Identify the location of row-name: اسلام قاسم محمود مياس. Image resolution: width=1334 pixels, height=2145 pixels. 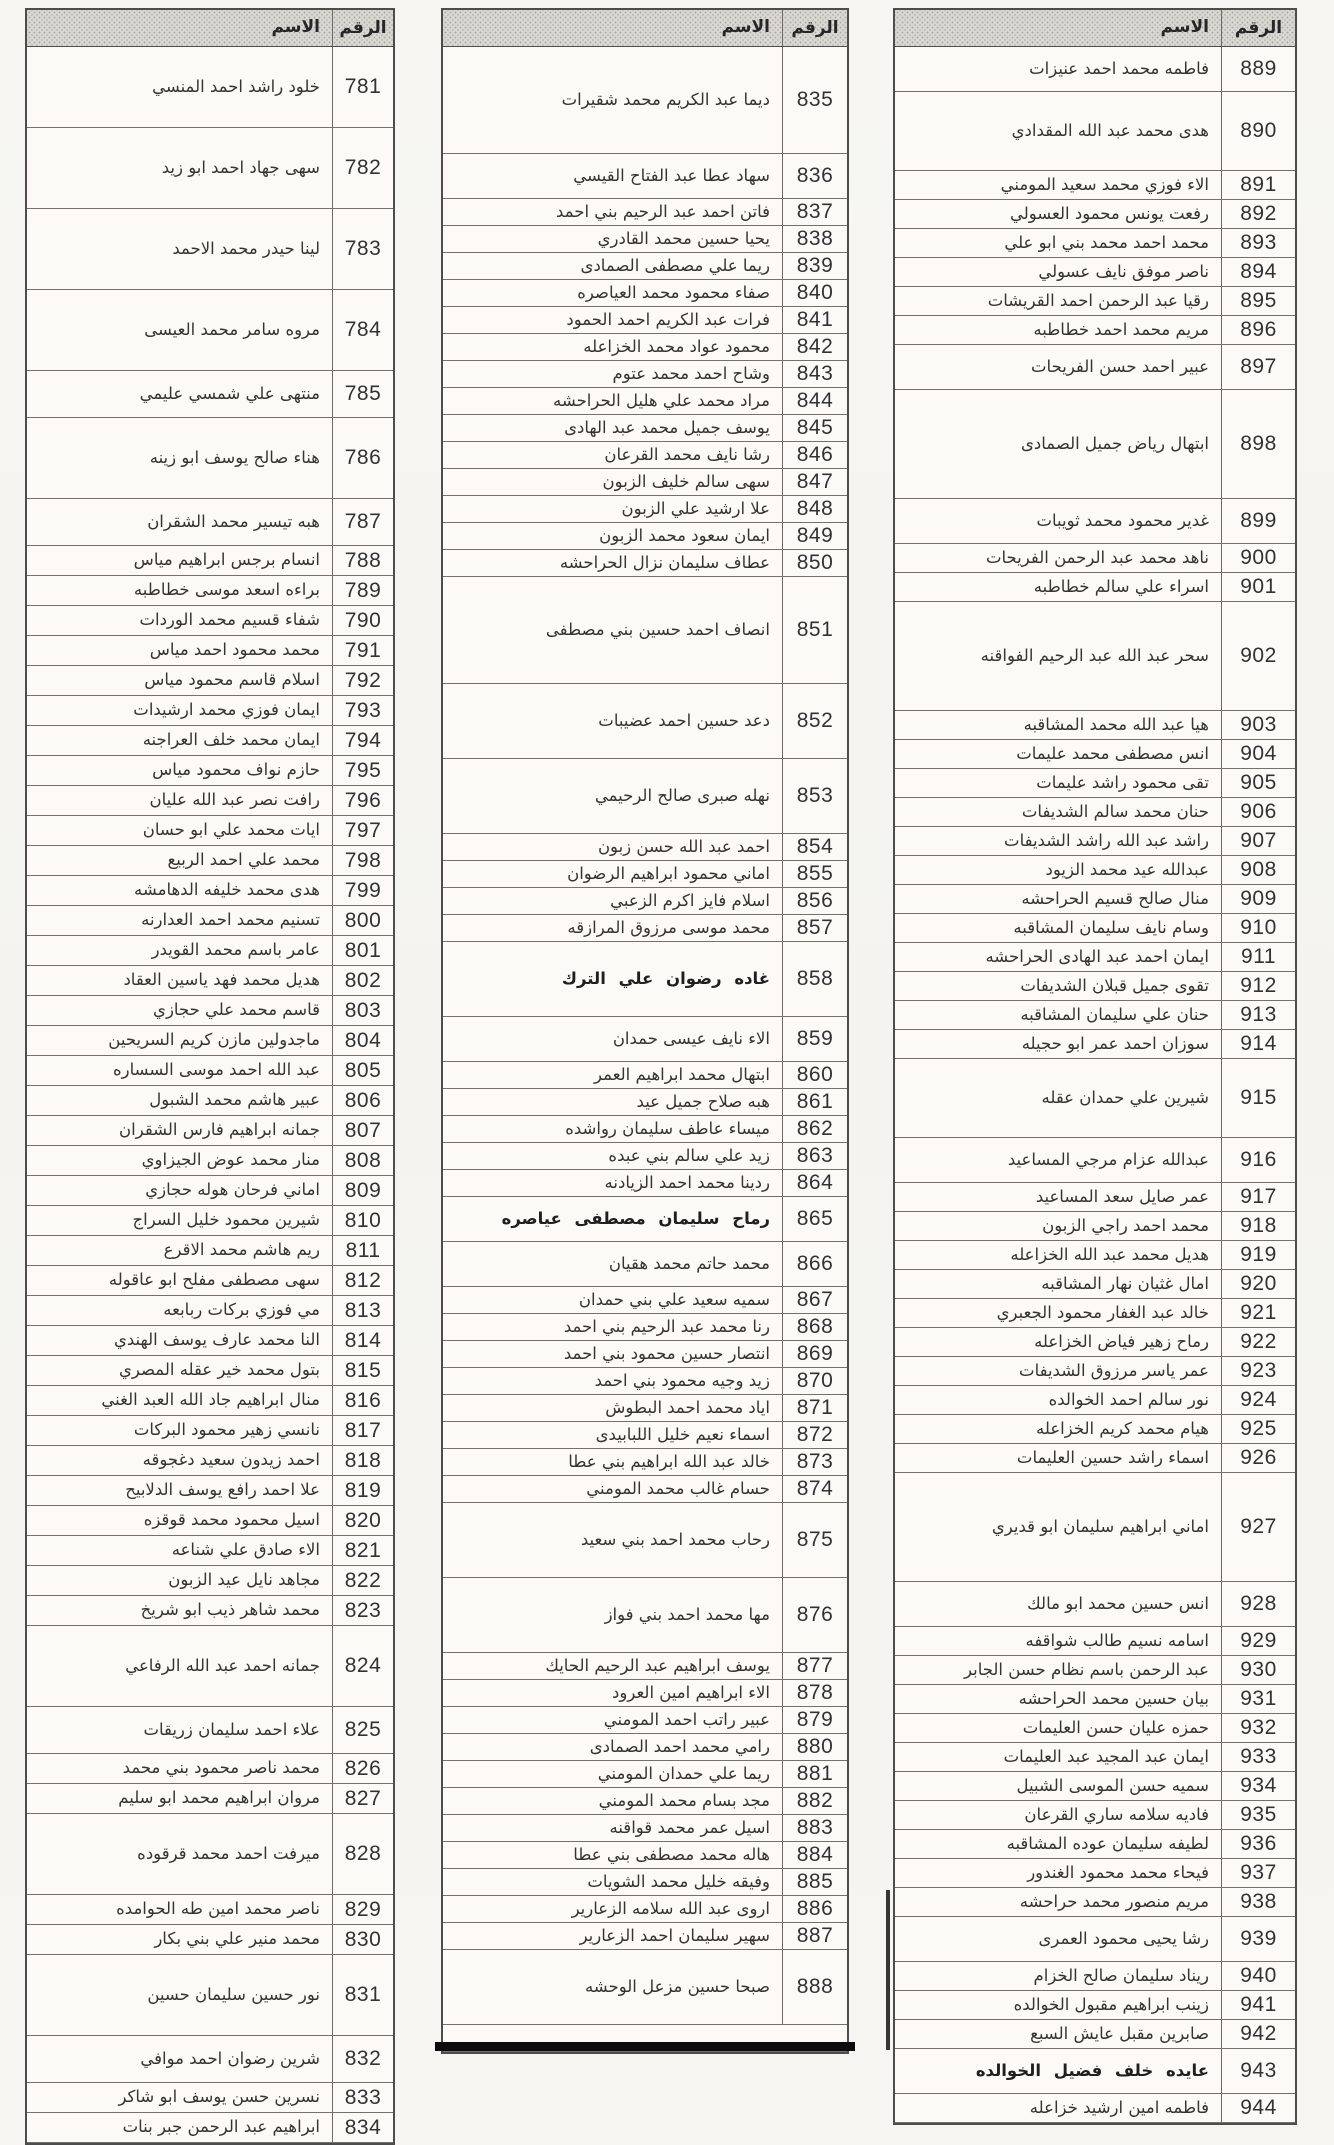
(232, 680).